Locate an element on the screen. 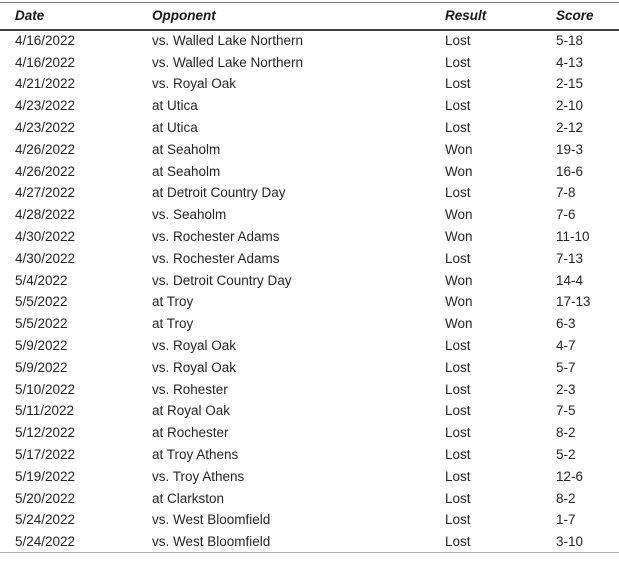  cell-score: 3-10 is located at coordinates (570, 541).